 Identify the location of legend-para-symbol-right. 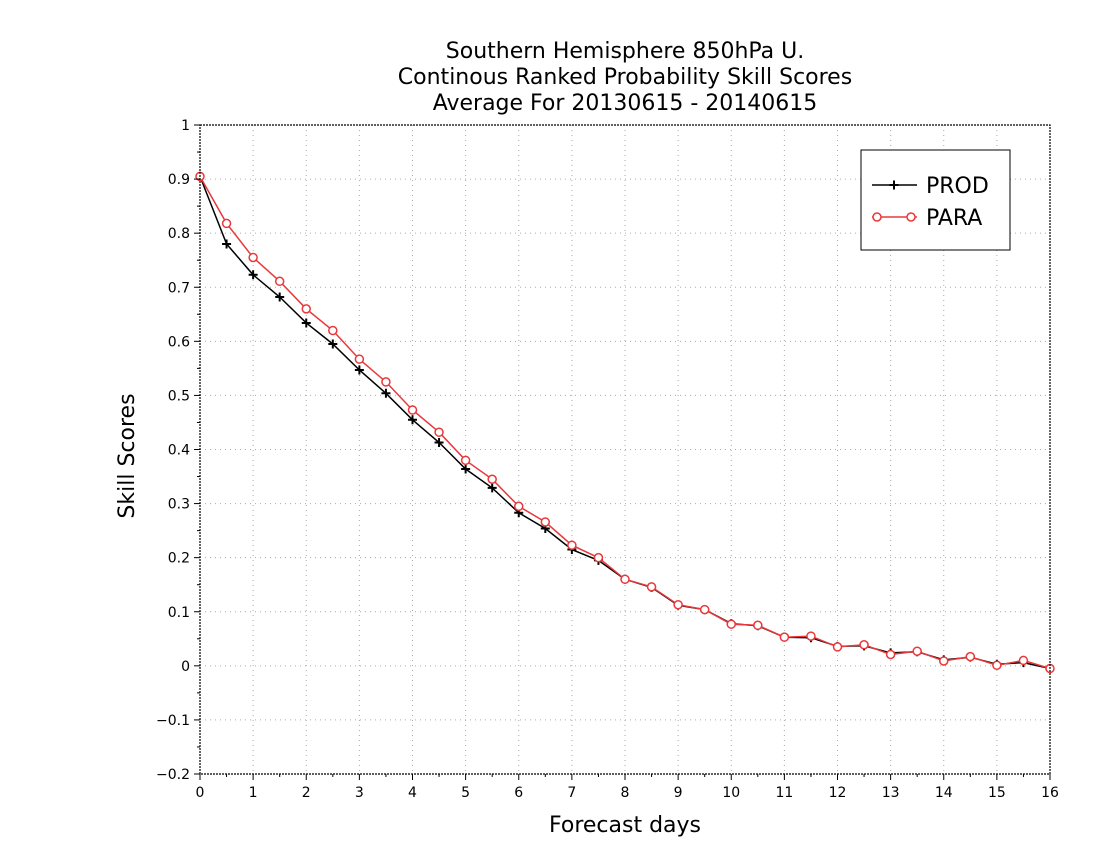
(911, 217).